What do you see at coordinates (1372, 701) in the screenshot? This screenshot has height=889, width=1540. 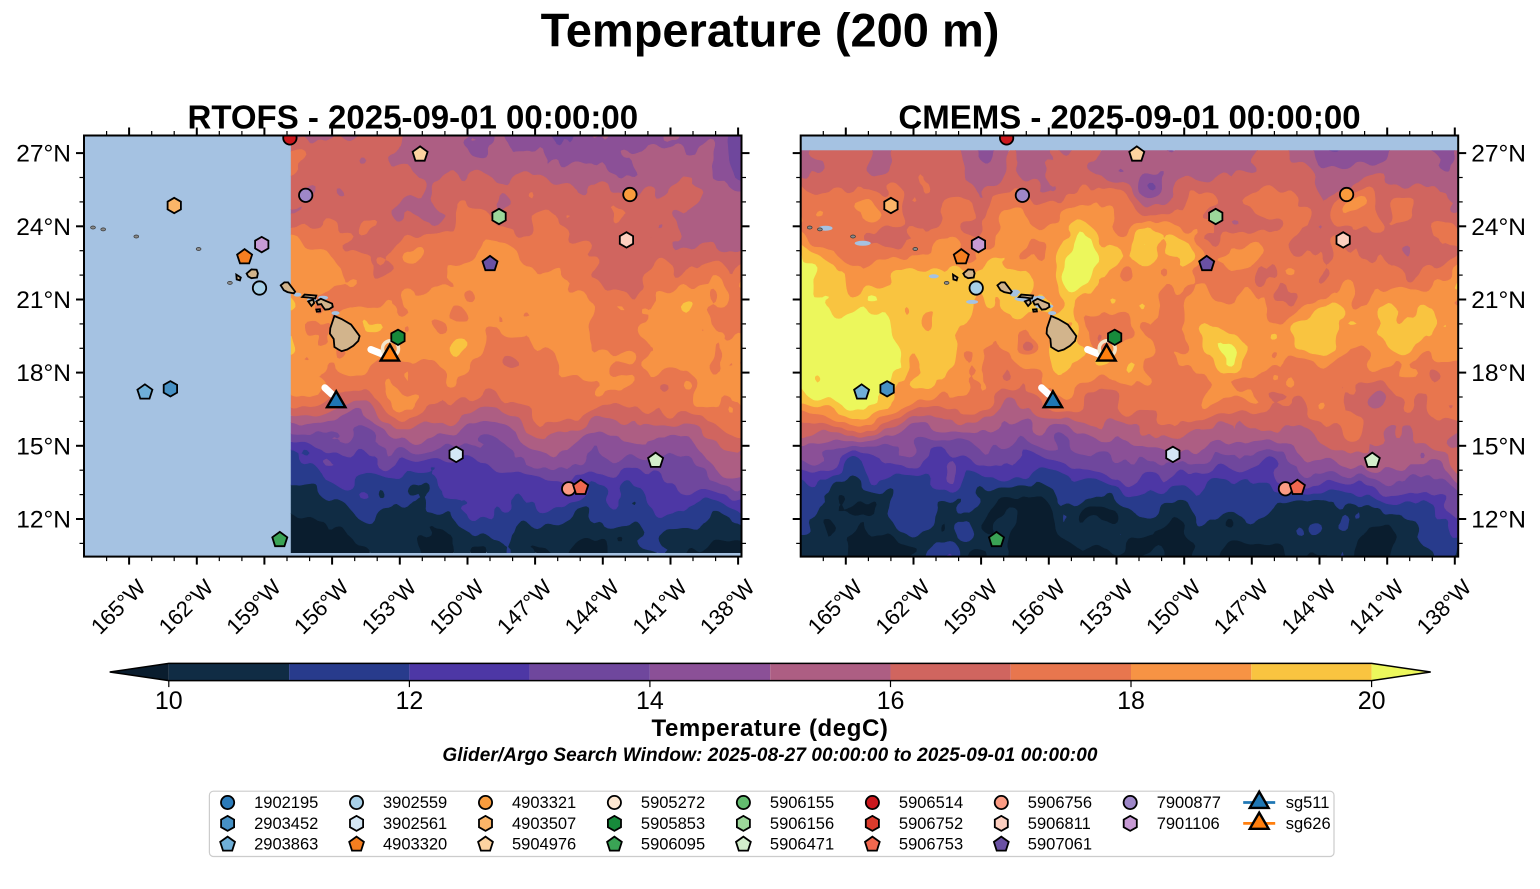 I see `svg-text: 20` at bounding box center [1372, 701].